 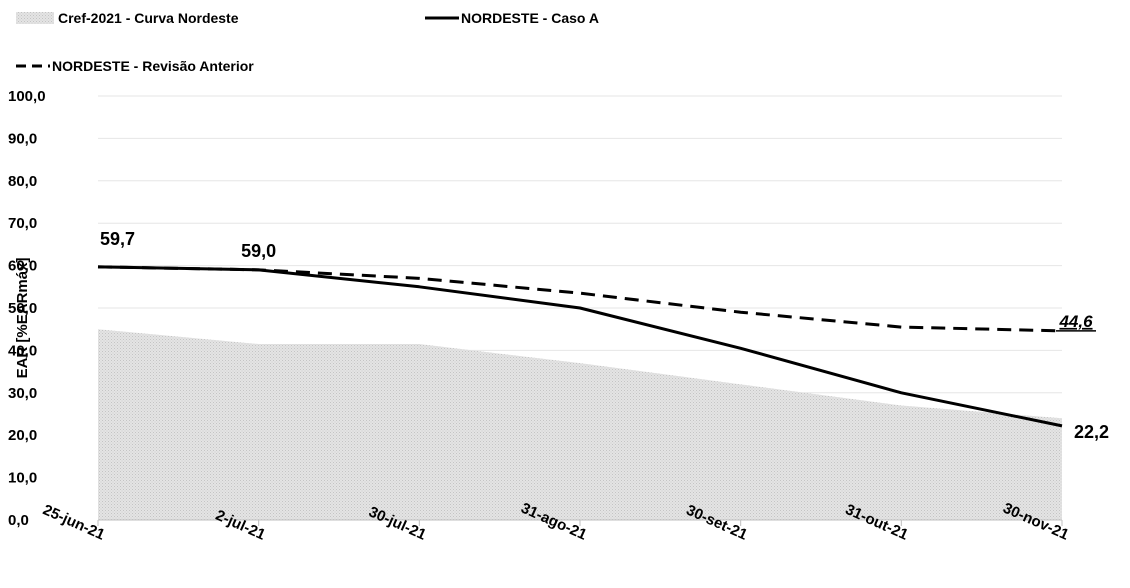 What do you see at coordinates (117, 239) in the screenshot?
I see `data-label: 59,7` at bounding box center [117, 239].